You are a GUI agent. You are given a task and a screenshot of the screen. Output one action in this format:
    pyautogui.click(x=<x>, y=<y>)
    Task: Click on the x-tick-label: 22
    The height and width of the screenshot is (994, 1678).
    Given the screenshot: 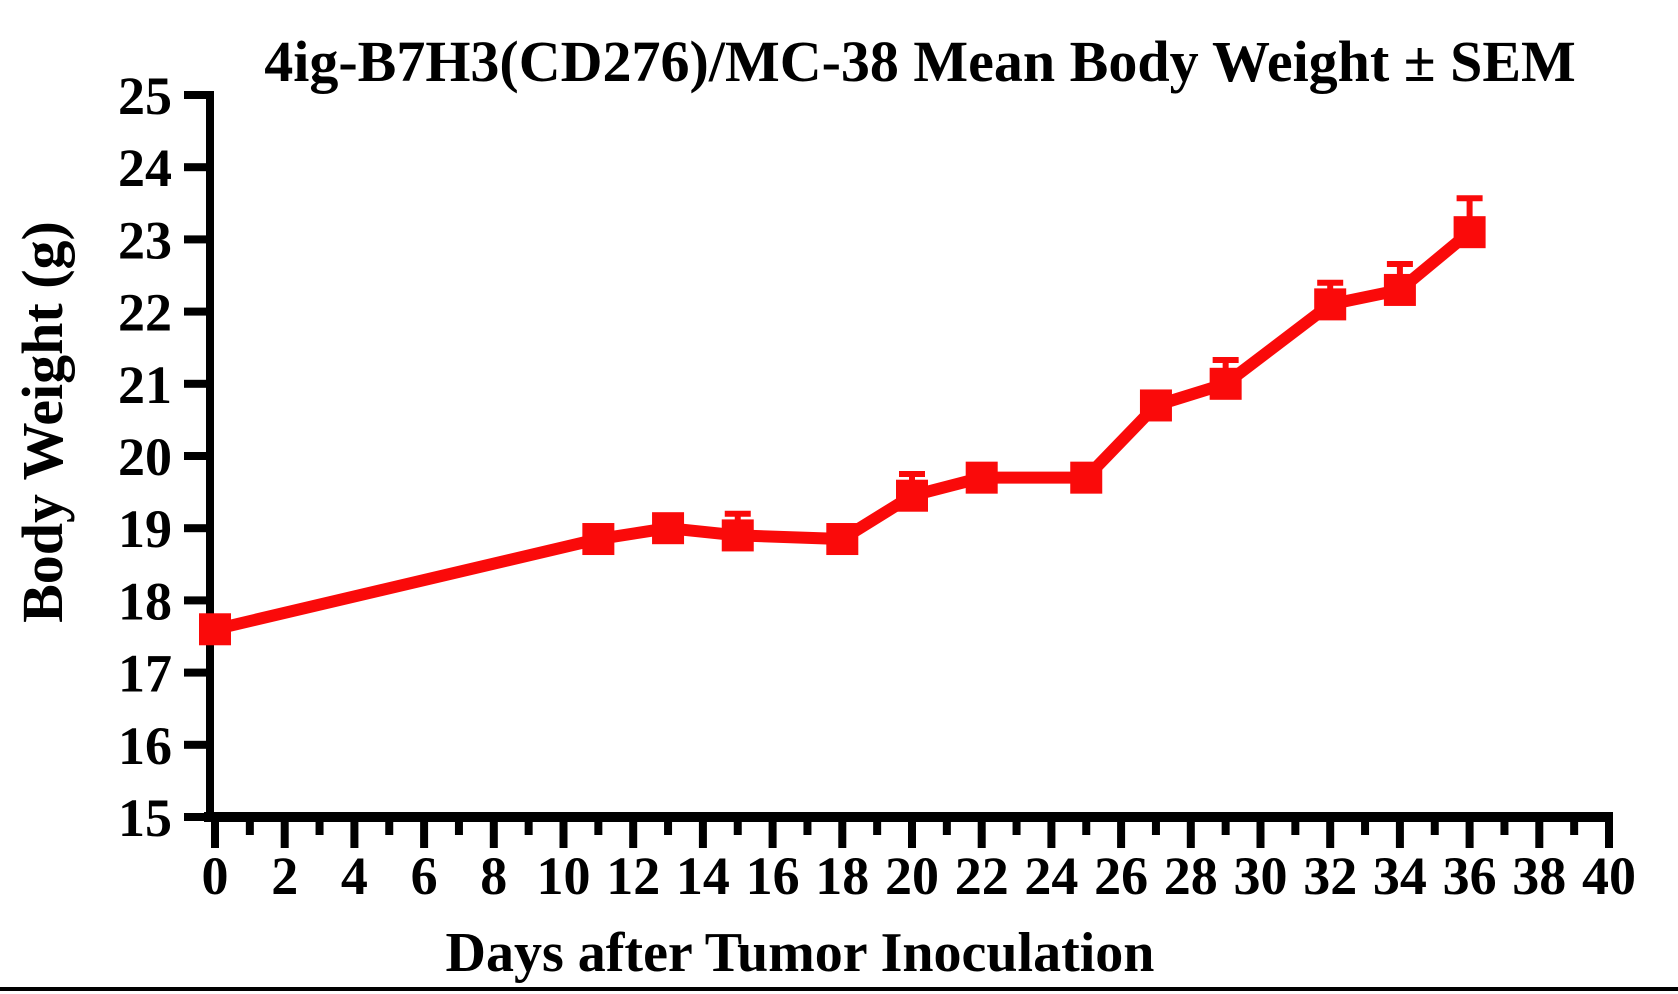 What is the action you would take?
    pyautogui.click(x=982, y=876)
    